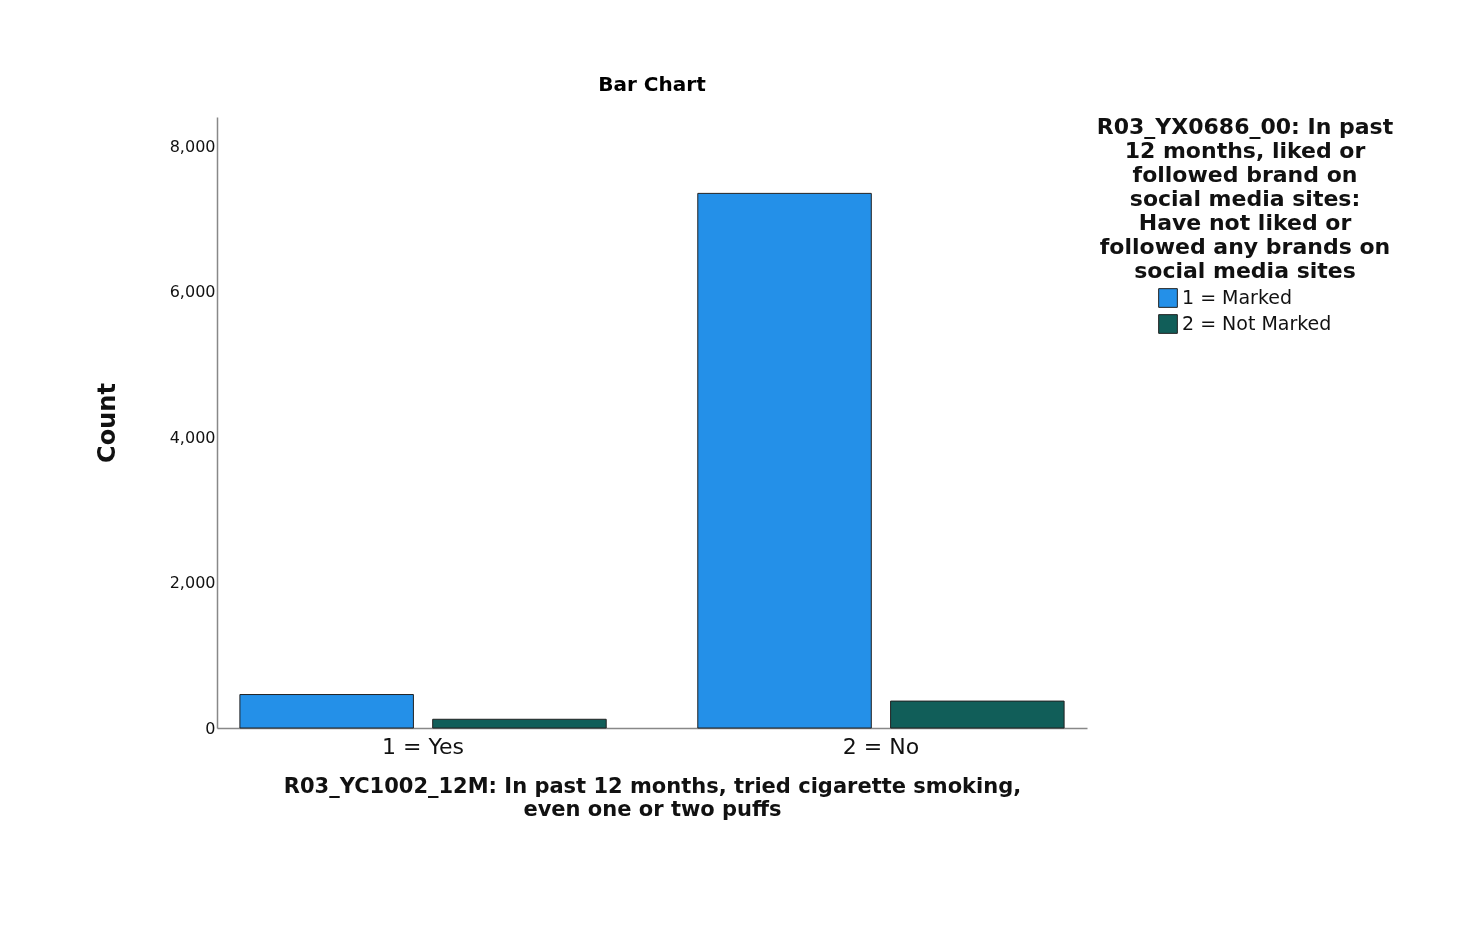 The width and height of the screenshot is (1468, 940). What do you see at coordinates (1245, 198) in the screenshot?
I see `legend-title: R03_YX0686_00: In past 12 months, liked or followed brand on social media sites: Have not liked or followed any brands on social media sites` at bounding box center [1245, 198].